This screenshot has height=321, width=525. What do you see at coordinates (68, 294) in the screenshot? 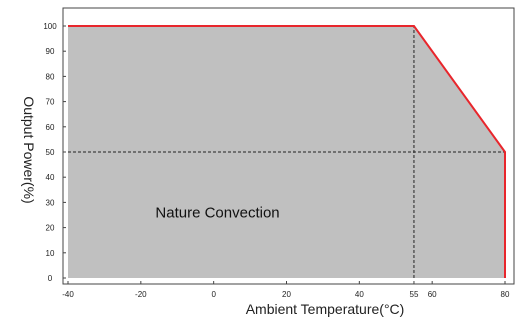
I see `x-tick-label: -40` at bounding box center [68, 294].